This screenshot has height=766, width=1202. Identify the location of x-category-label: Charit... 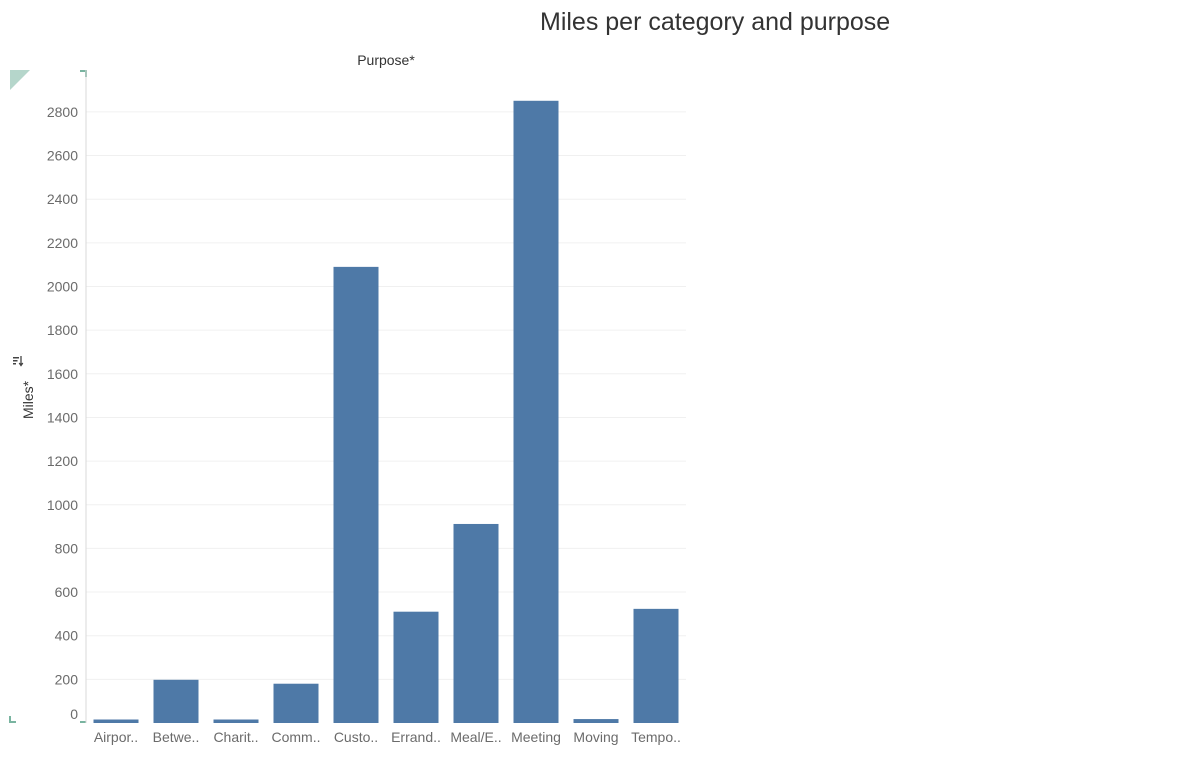
(235, 737).